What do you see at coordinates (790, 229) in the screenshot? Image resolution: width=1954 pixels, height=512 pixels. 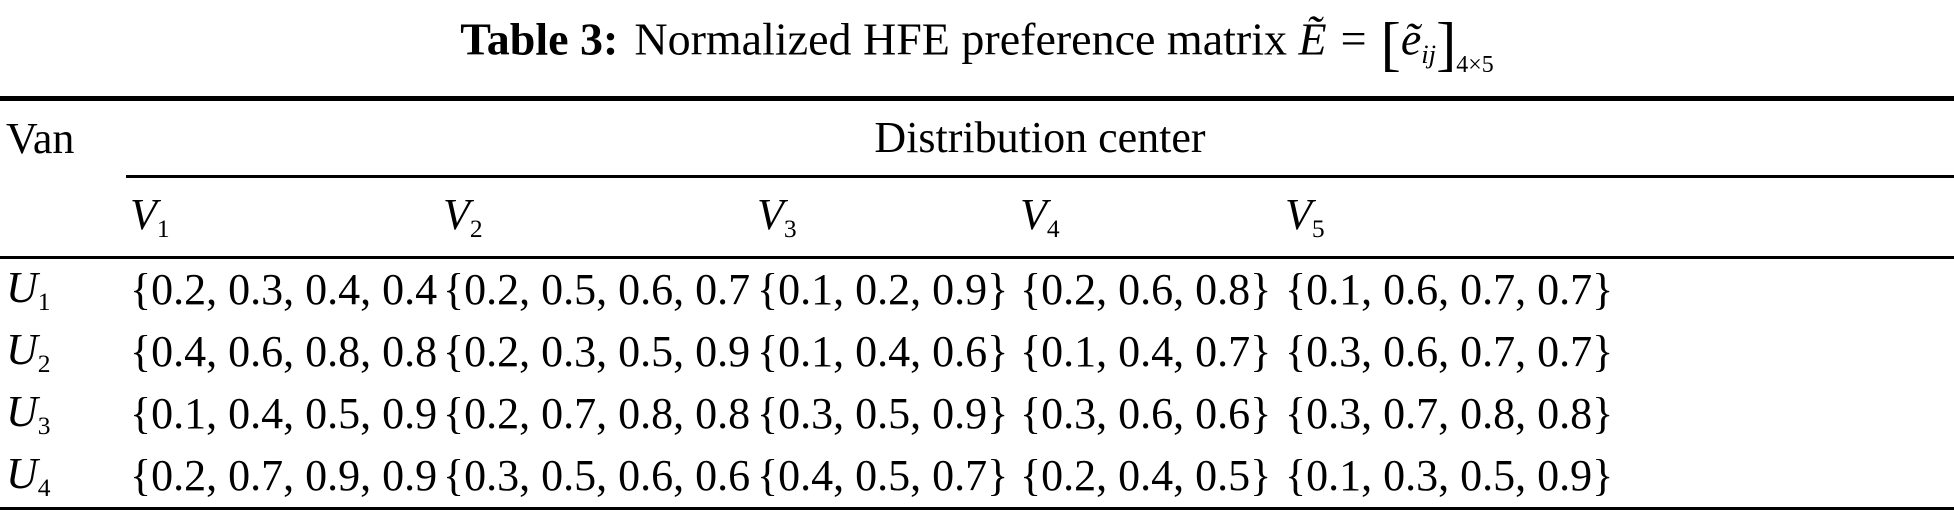 I see `col-header-sub: 3` at bounding box center [790, 229].